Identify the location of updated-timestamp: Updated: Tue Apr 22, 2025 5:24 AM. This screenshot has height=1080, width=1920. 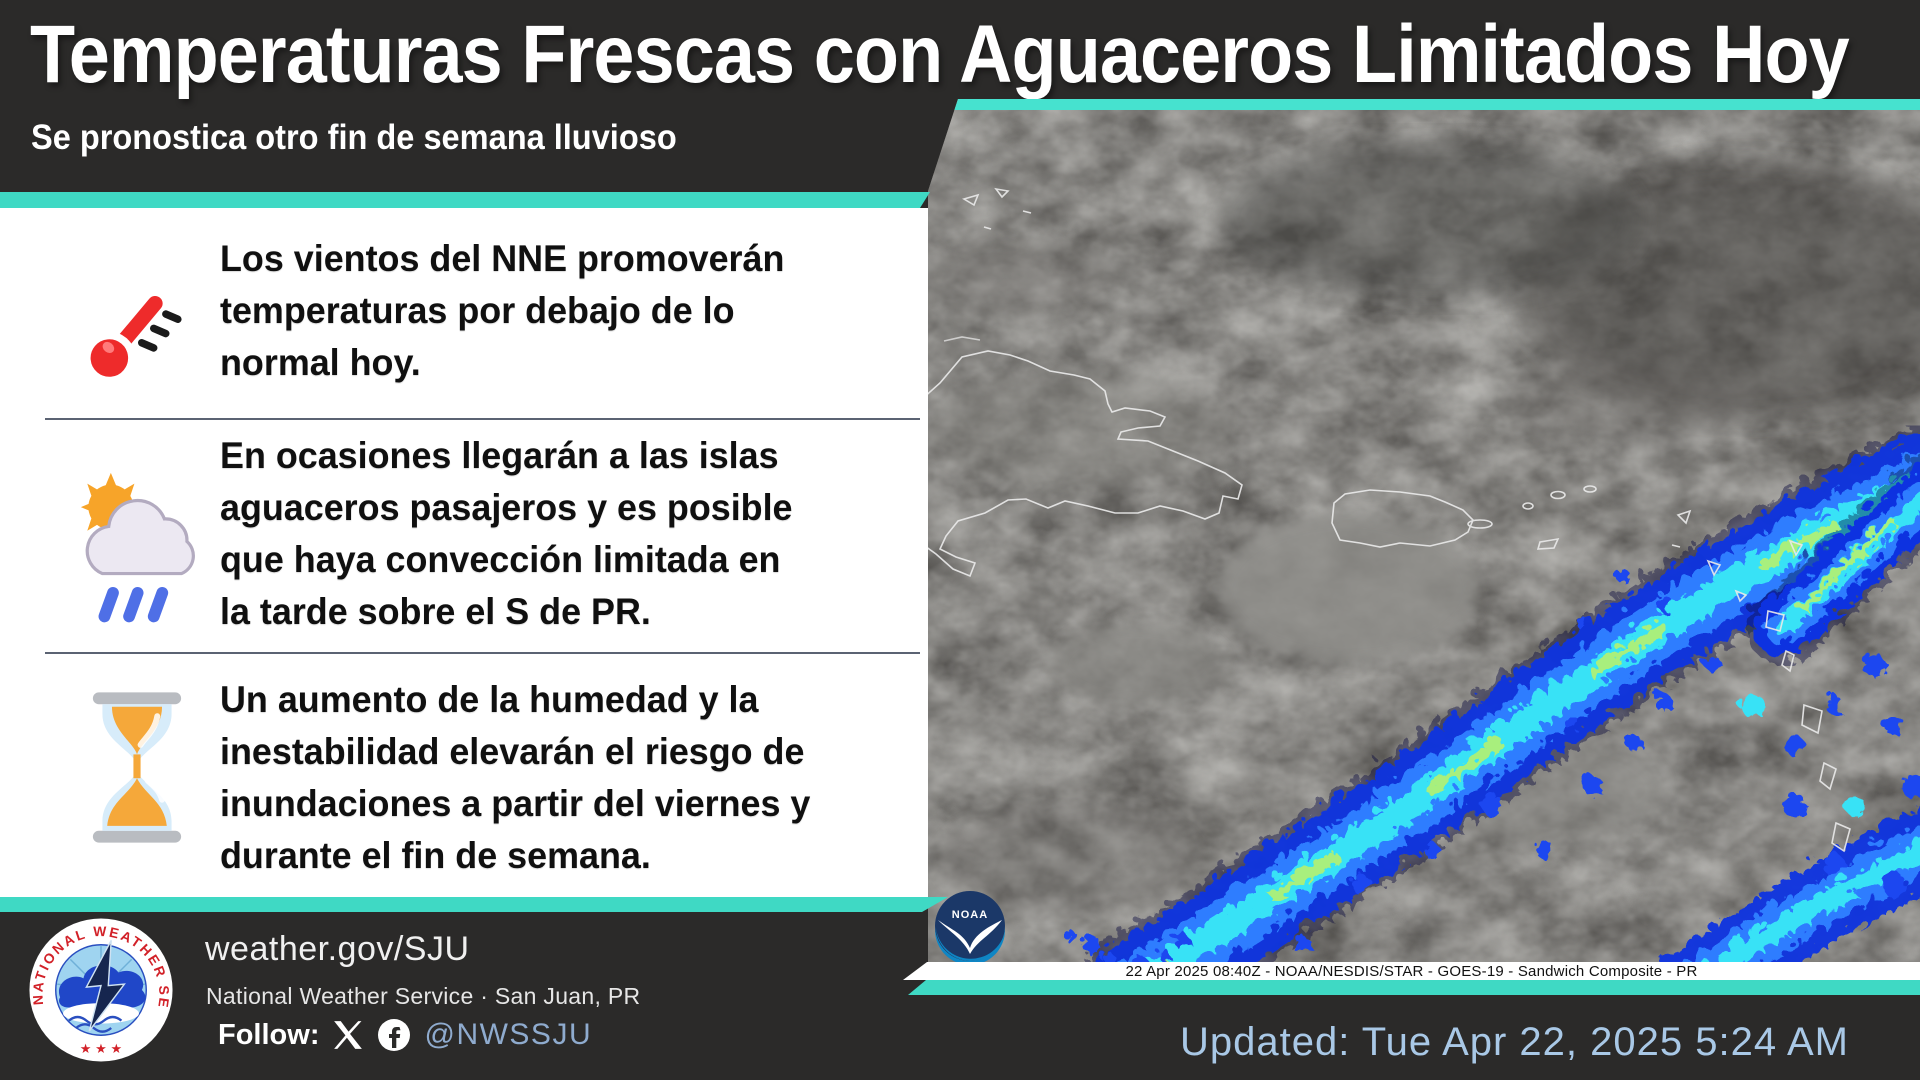
(1514, 1042).